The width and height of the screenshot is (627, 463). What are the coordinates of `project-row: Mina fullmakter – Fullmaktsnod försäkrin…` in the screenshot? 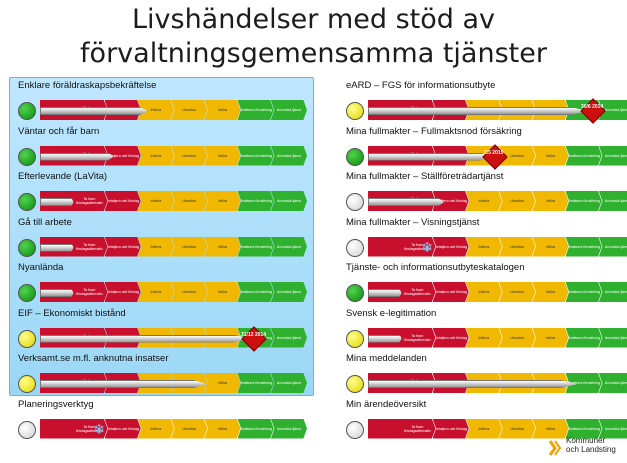 It's located at (486, 148).